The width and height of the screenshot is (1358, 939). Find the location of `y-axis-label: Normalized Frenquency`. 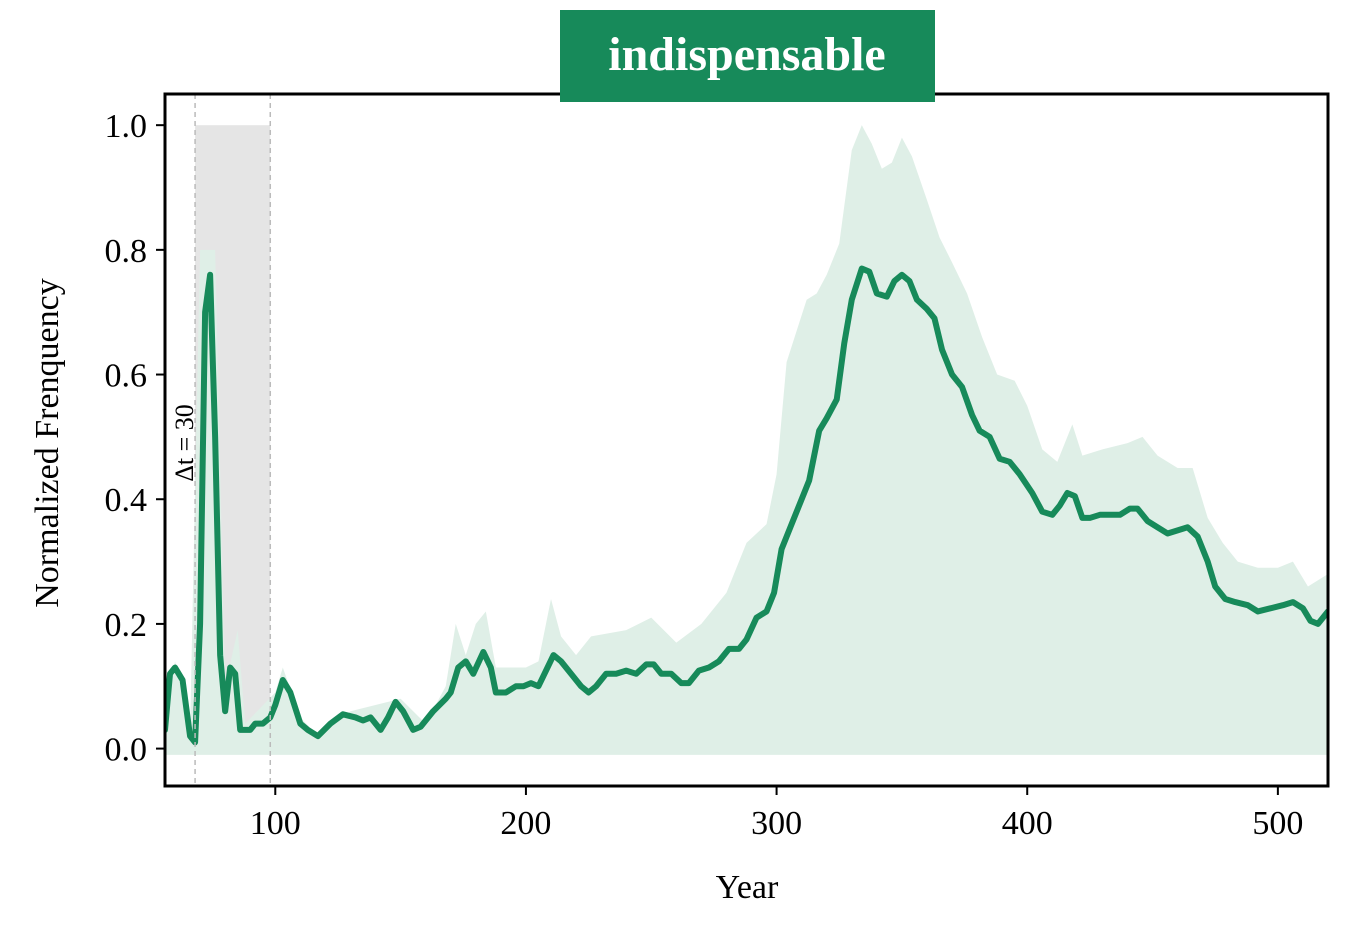

y-axis-label: Normalized Frenquency is located at coordinates (47, 443).